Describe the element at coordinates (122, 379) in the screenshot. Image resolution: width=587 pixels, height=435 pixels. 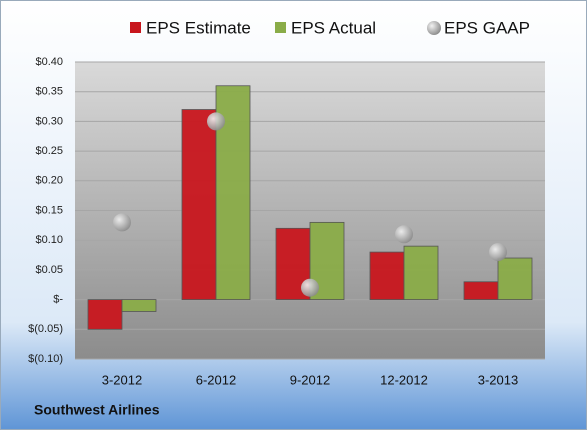
I see `x-tick-label: 3-2012` at that location.